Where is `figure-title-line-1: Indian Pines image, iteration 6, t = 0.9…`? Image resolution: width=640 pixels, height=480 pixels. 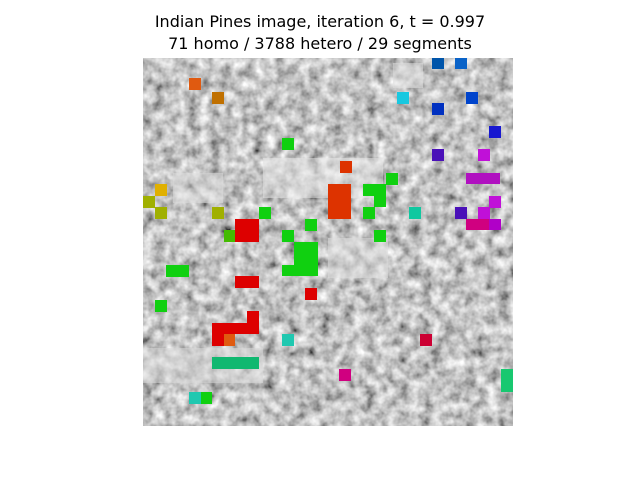
figure-title-line-1: Indian Pines image, iteration 6, t = 0.9… is located at coordinates (320, 21).